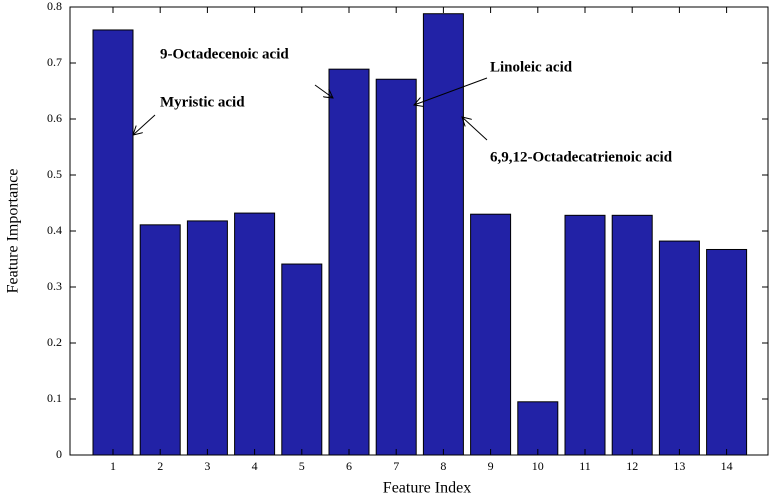 The height and width of the screenshot is (498, 778). What do you see at coordinates (59, 454) in the screenshot?
I see `y-tick-label: 0` at bounding box center [59, 454].